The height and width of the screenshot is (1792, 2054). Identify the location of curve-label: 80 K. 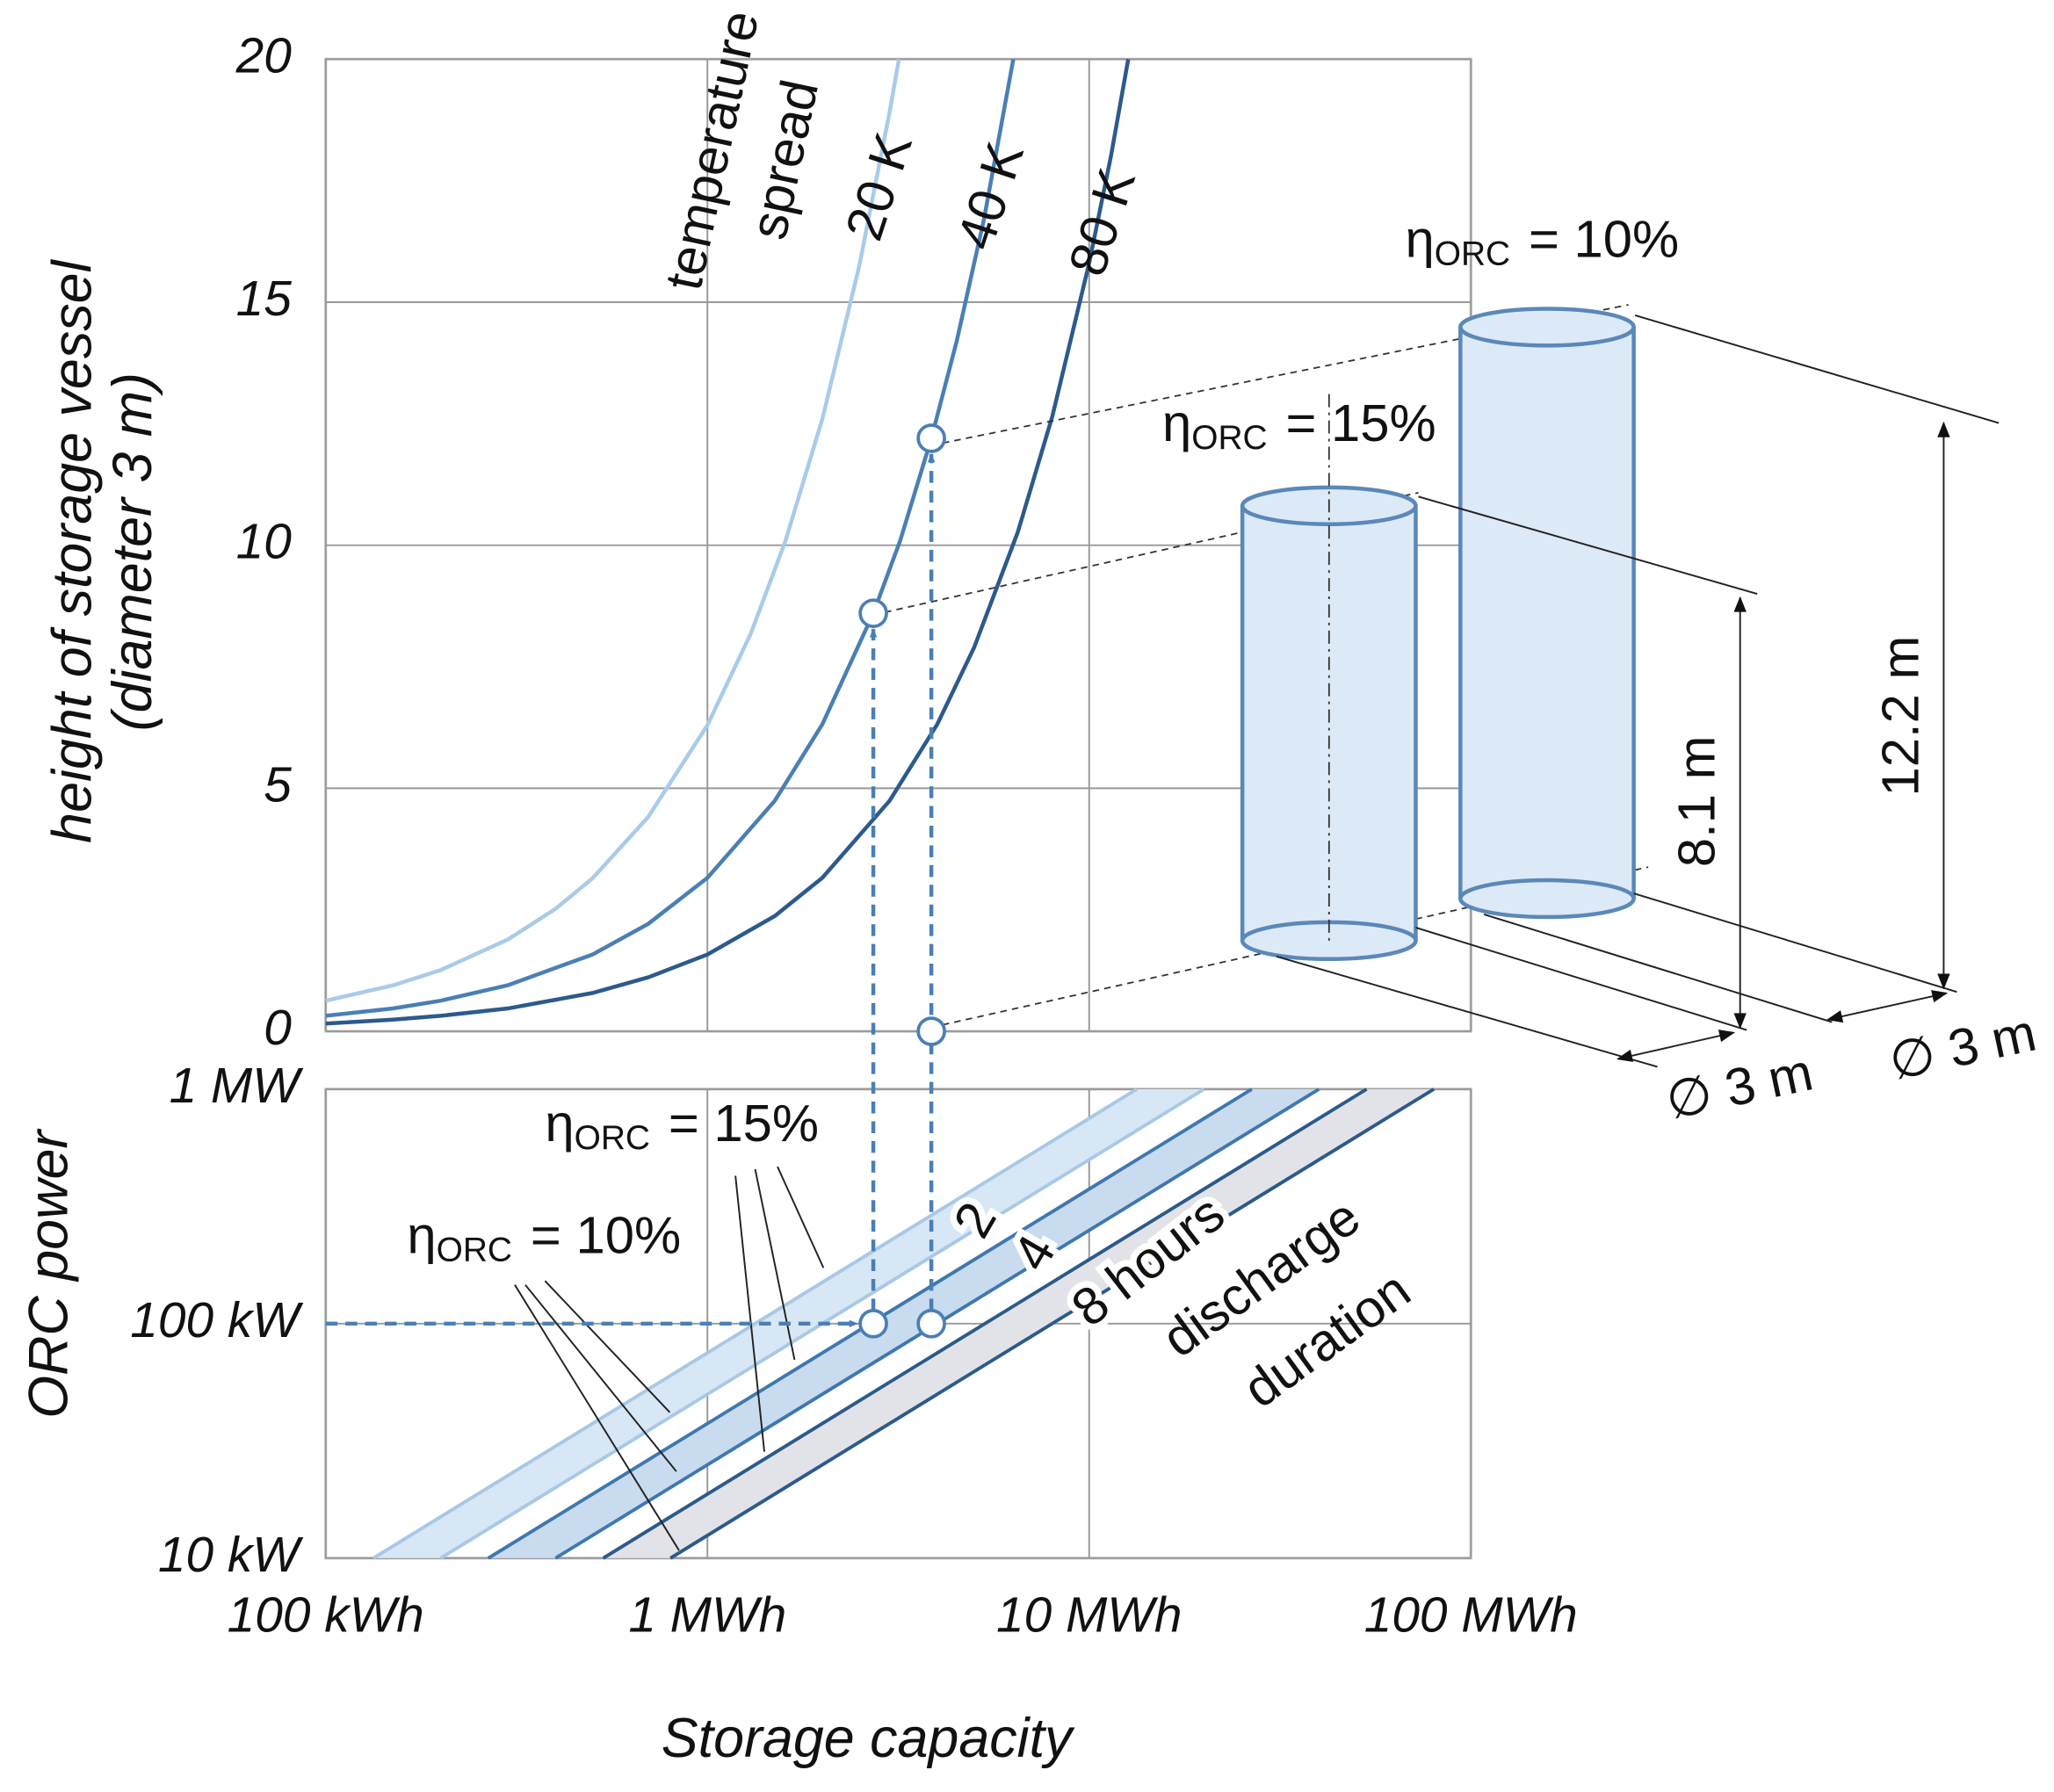
(1101, 222).